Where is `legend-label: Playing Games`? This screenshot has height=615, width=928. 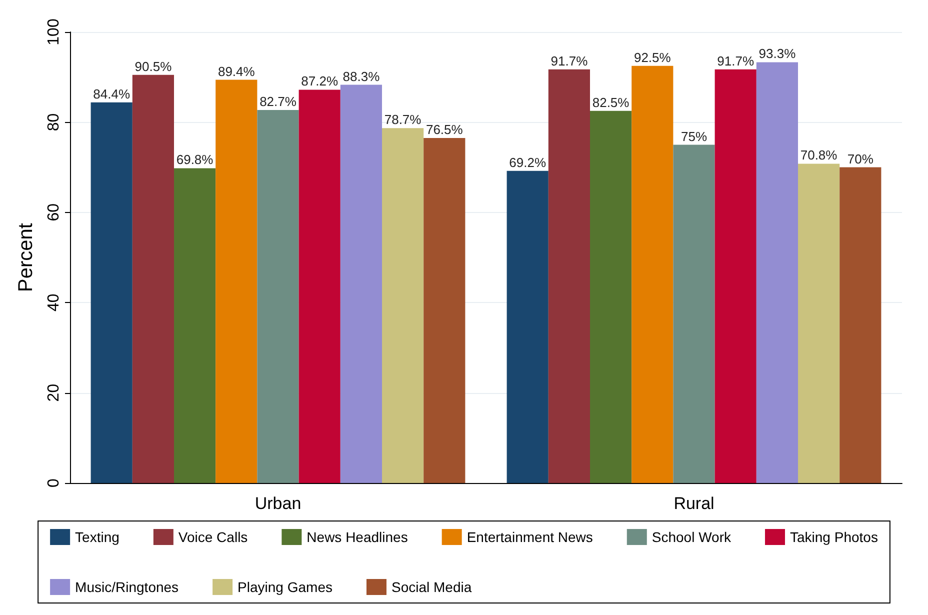
legend-label: Playing Games is located at coordinates (285, 587).